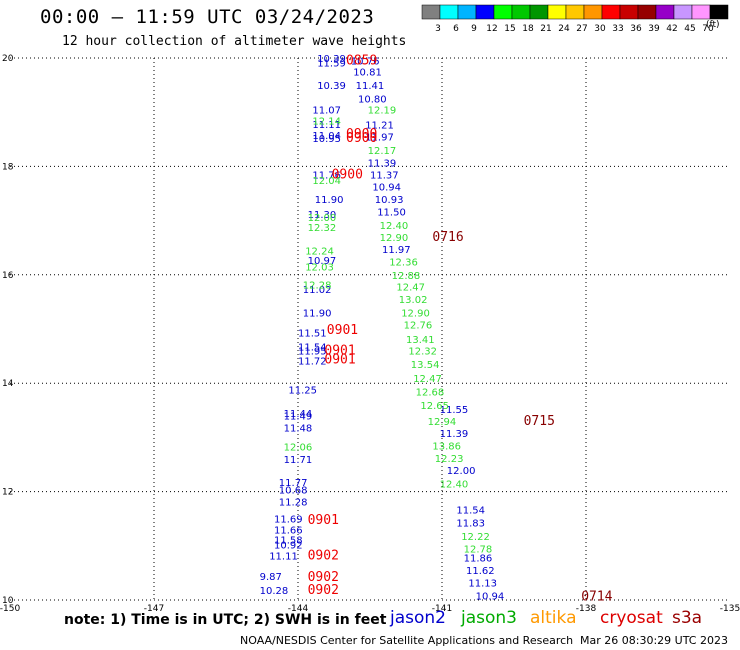  What do you see at coordinates (491, 29) in the screenshot?
I see `legend-label: 12` at bounding box center [491, 29].